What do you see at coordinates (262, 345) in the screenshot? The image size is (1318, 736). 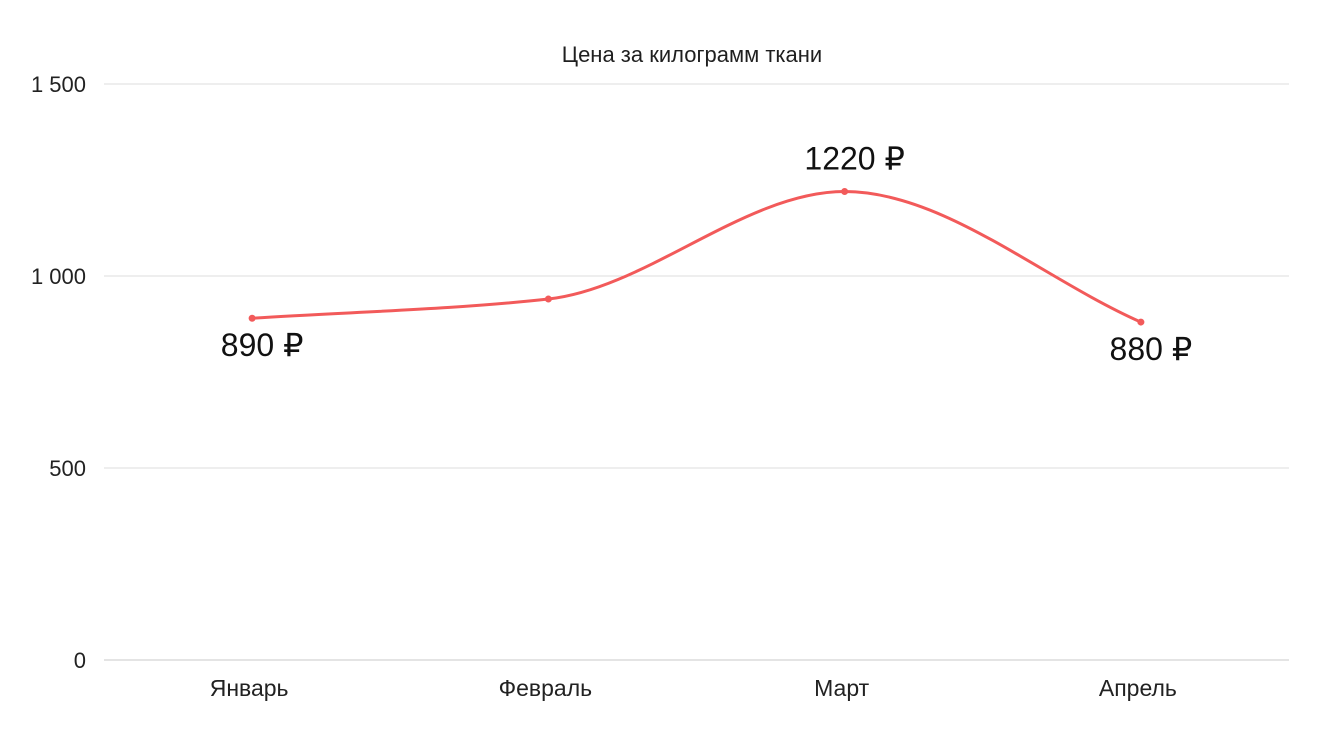 I see `data-label: 890 ₽` at bounding box center [262, 345].